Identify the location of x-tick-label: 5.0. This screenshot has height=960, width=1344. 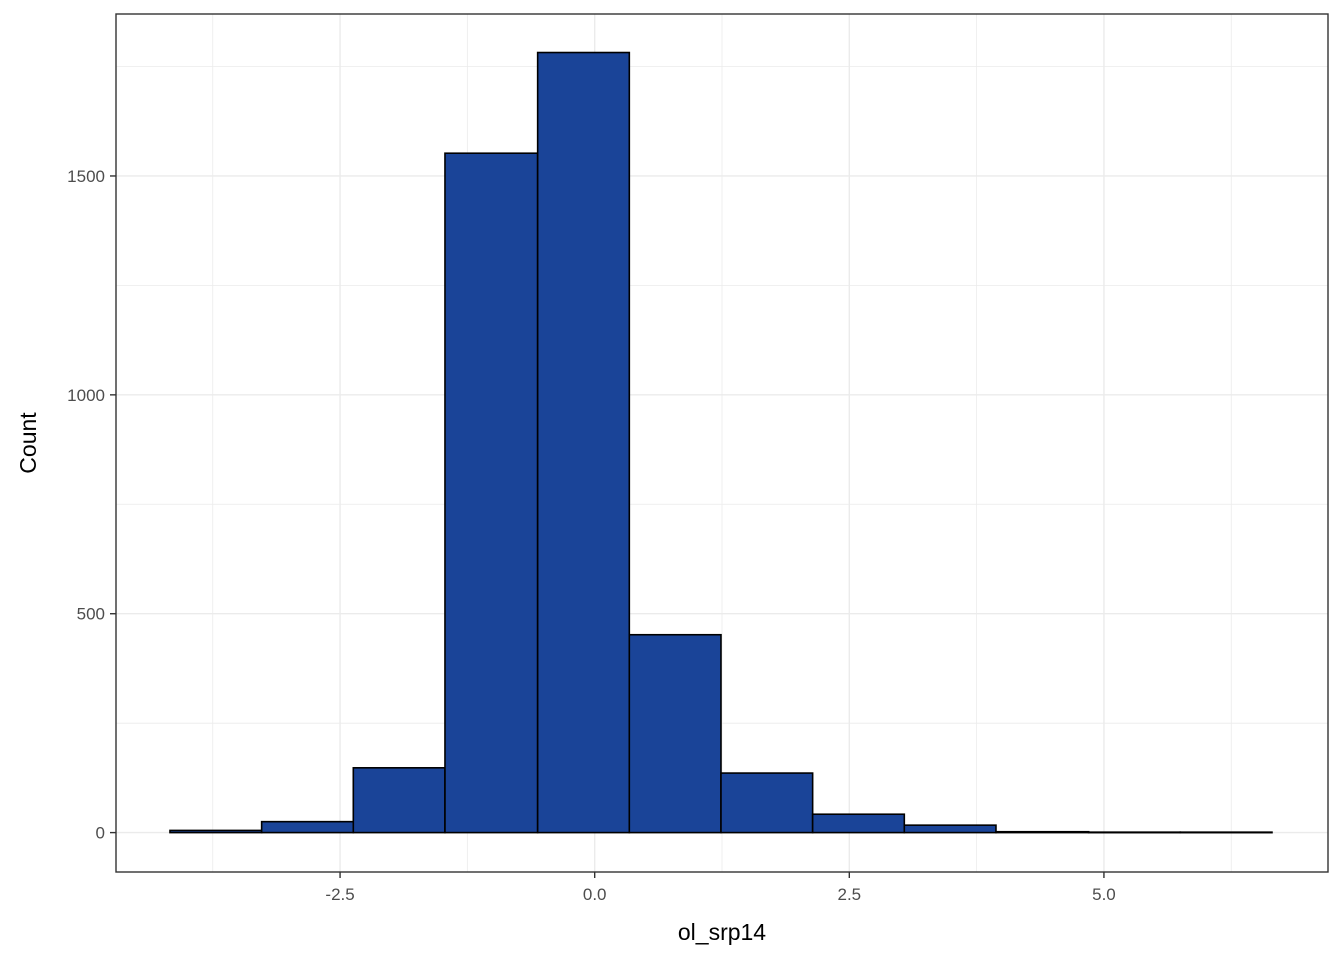
(1104, 894).